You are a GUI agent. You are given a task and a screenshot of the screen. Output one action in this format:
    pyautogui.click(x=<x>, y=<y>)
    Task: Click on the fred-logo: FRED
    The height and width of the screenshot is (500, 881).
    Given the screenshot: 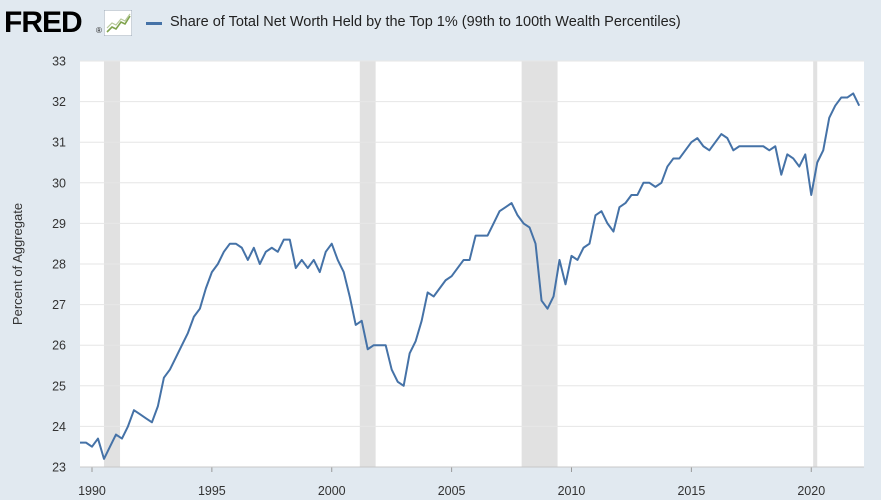 What is the action you would take?
    pyautogui.click(x=43, y=22)
    